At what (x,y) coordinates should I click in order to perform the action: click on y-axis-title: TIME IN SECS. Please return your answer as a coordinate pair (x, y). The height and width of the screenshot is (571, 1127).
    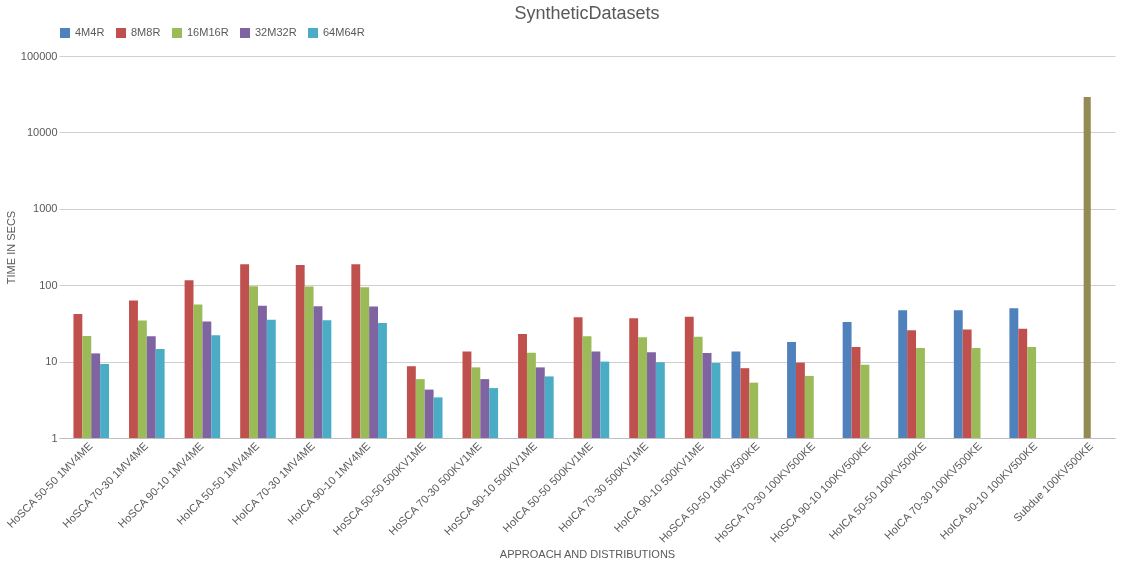
    Looking at the image, I should click on (10, 247).